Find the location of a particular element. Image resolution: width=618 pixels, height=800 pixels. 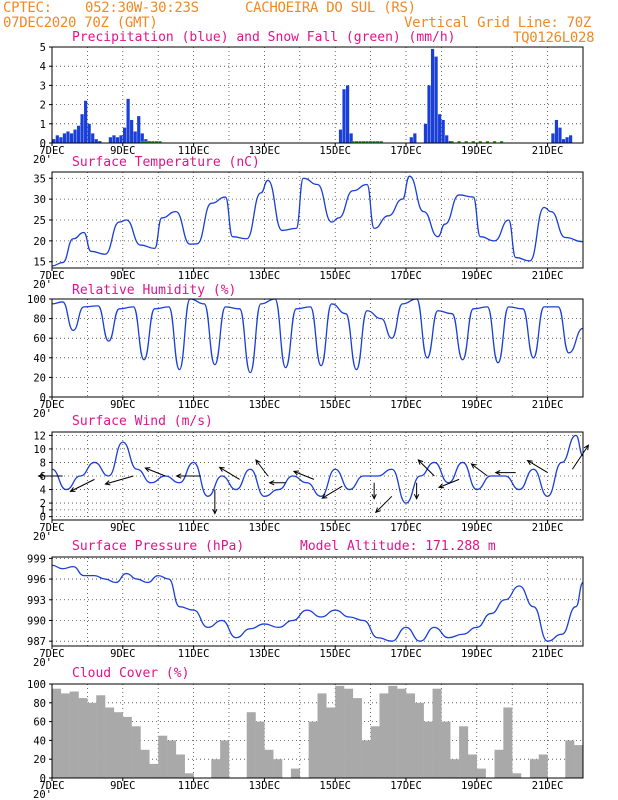

y-tick-label: 100 is located at coordinates (36, 685).